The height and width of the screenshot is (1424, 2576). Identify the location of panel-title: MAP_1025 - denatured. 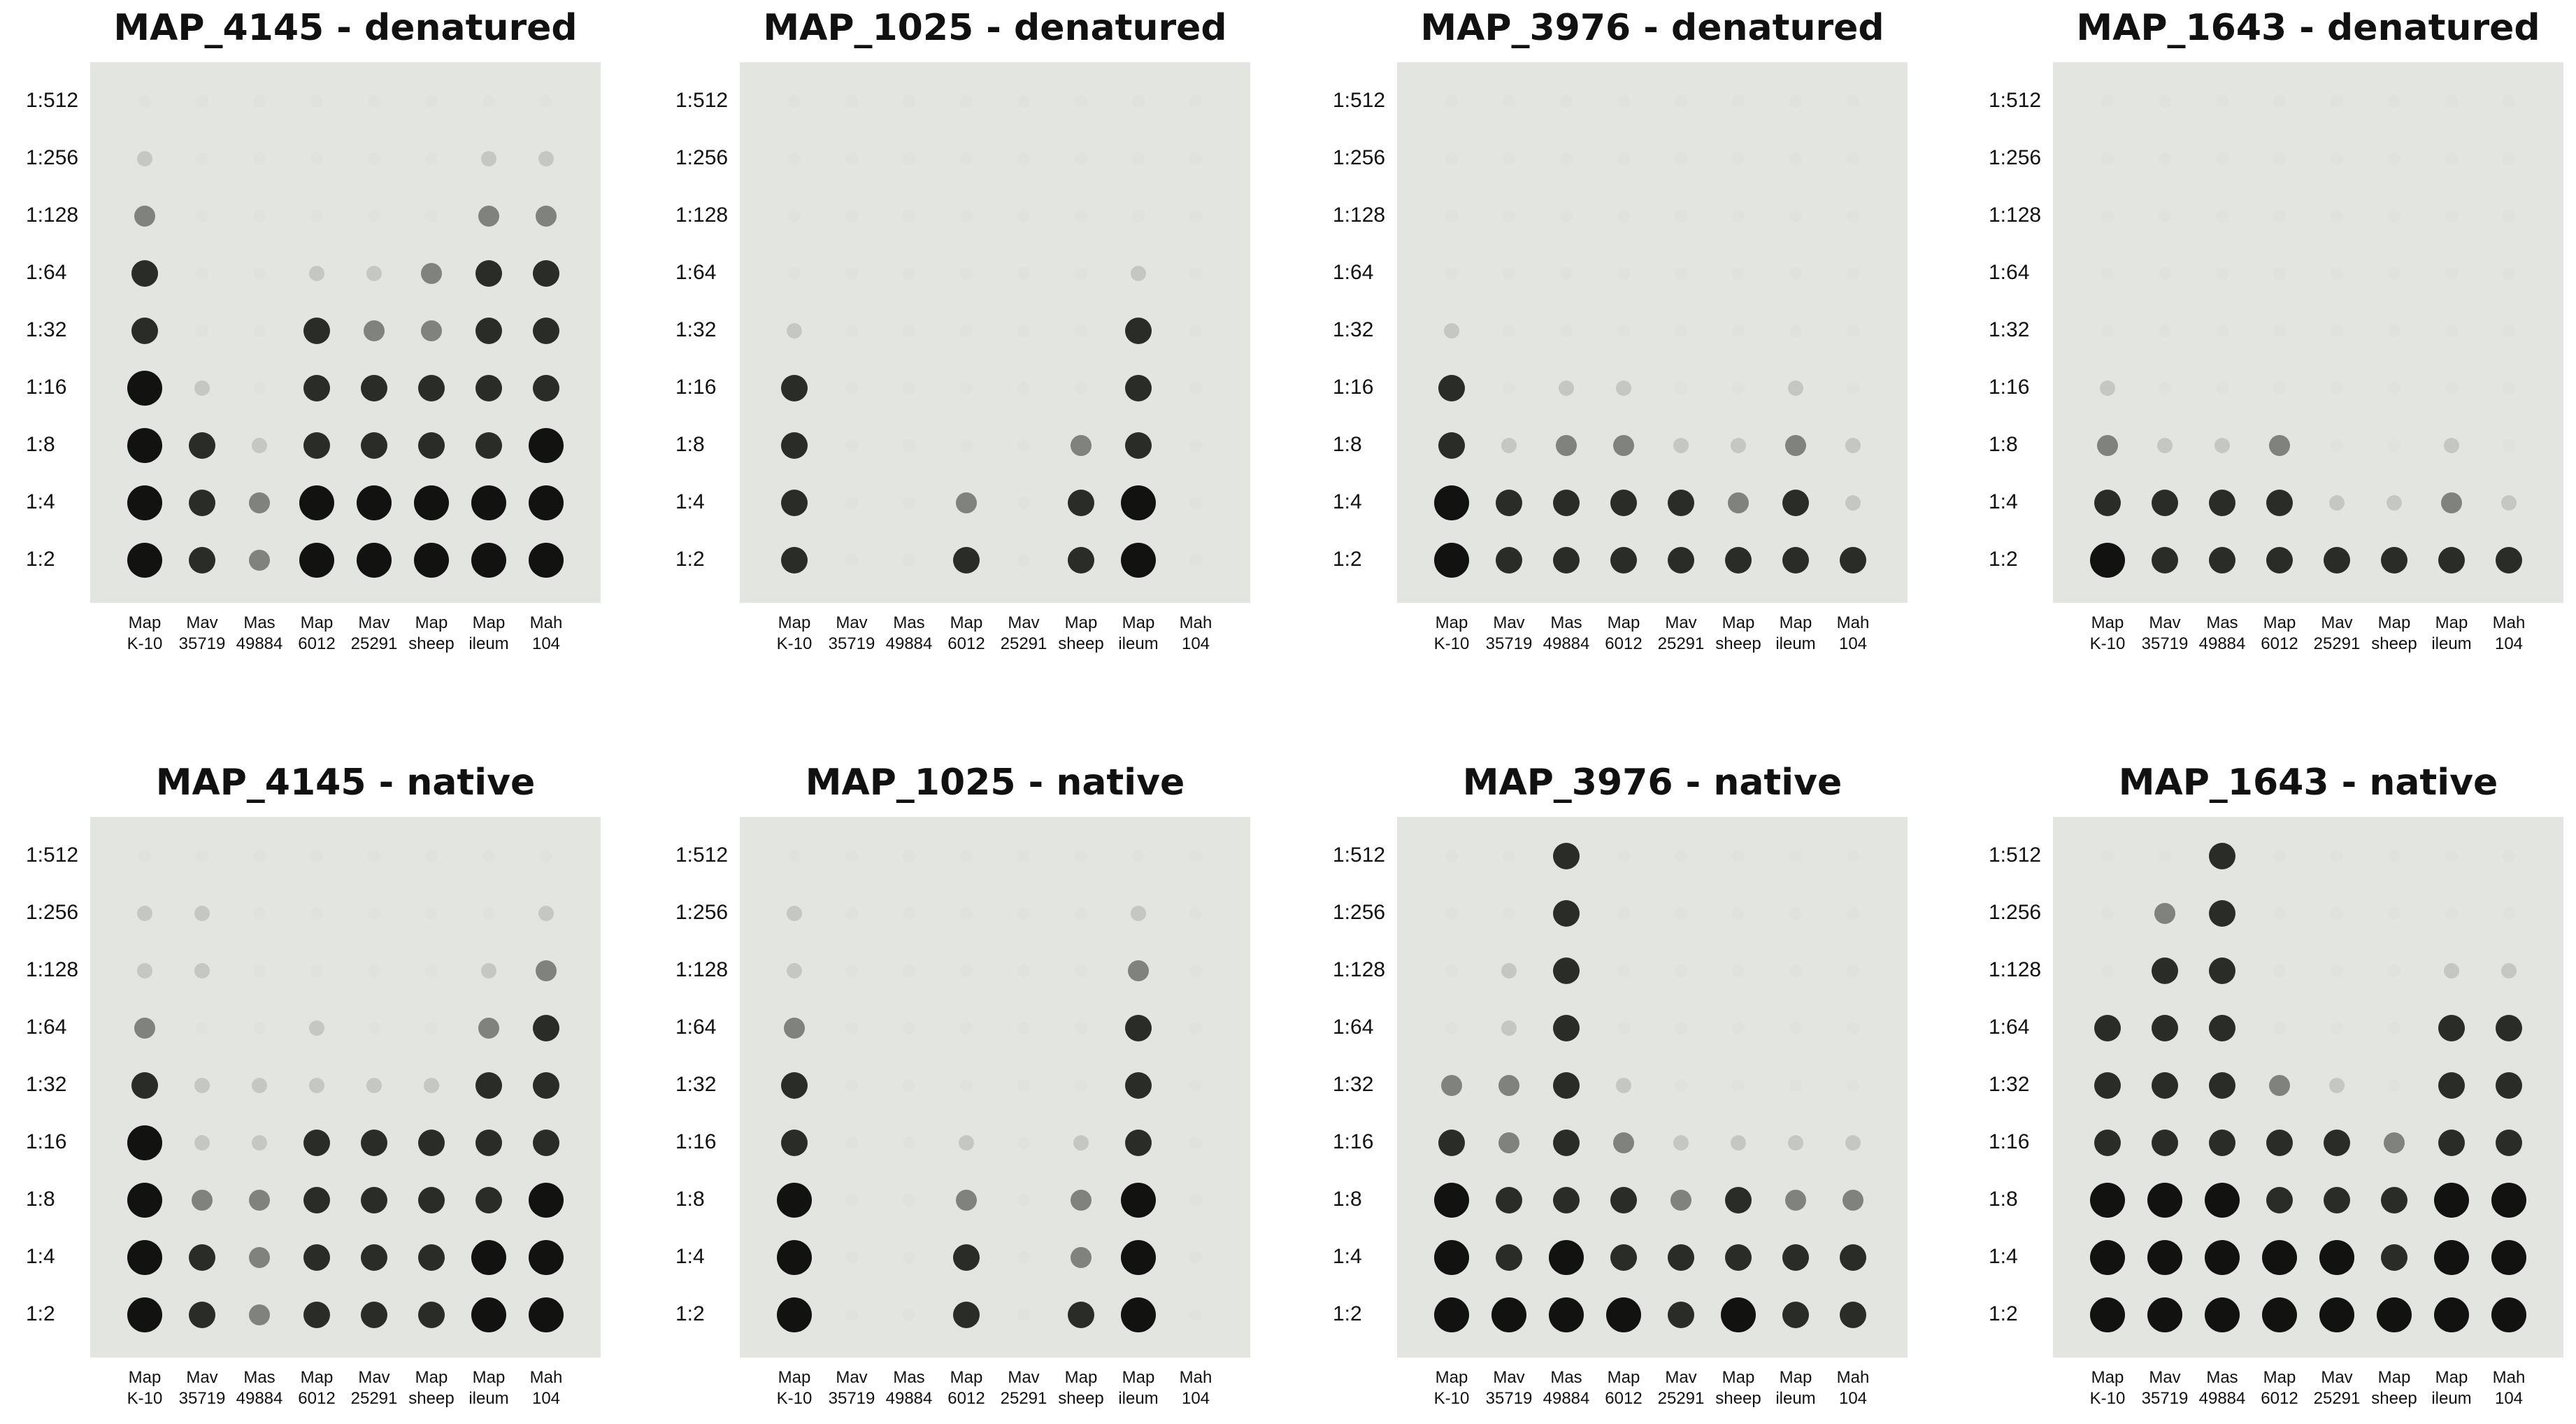
(994, 28).